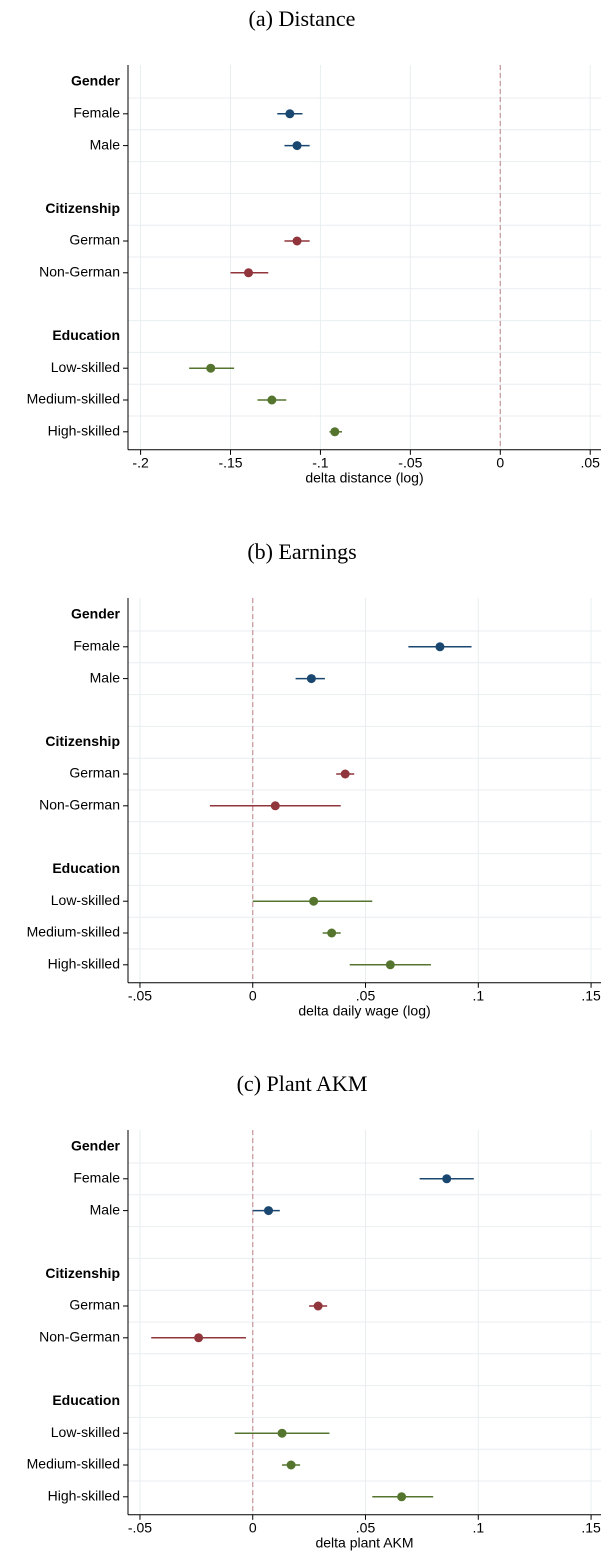 The width and height of the screenshot is (605, 1555). Describe the element at coordinates (364, 478) in the screenshot. I see `x-axis-label: delta distance (log)` at that location.